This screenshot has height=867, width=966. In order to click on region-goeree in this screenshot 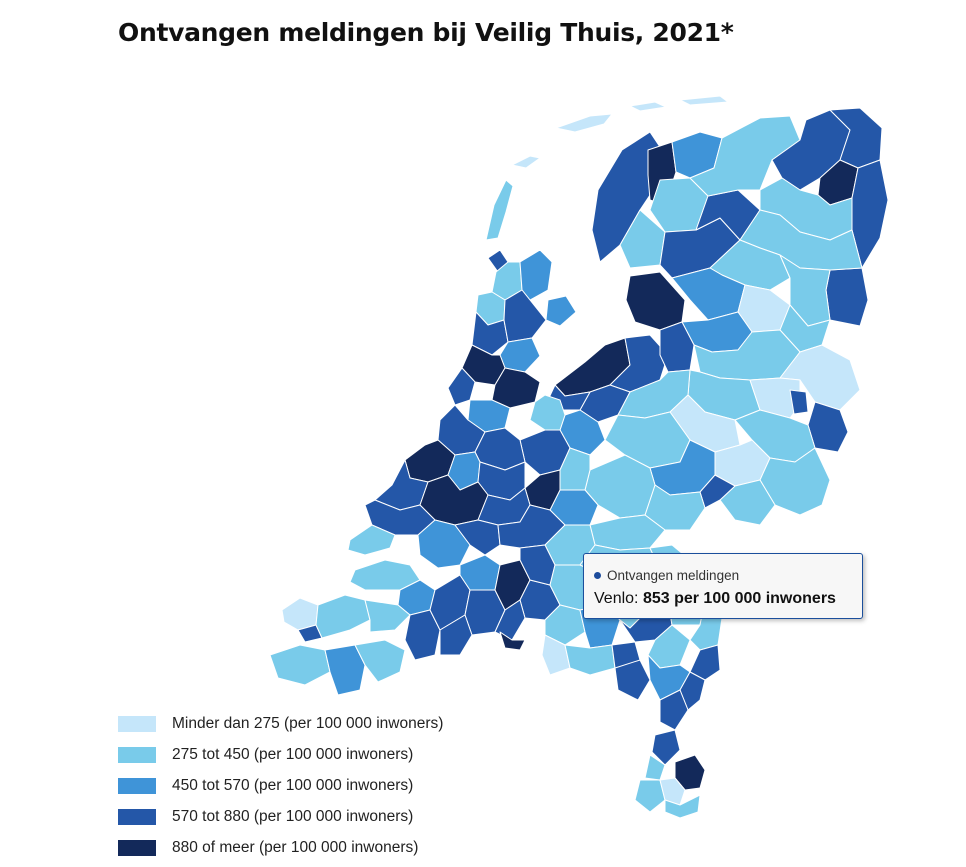, I will do `click(371, 540)`.